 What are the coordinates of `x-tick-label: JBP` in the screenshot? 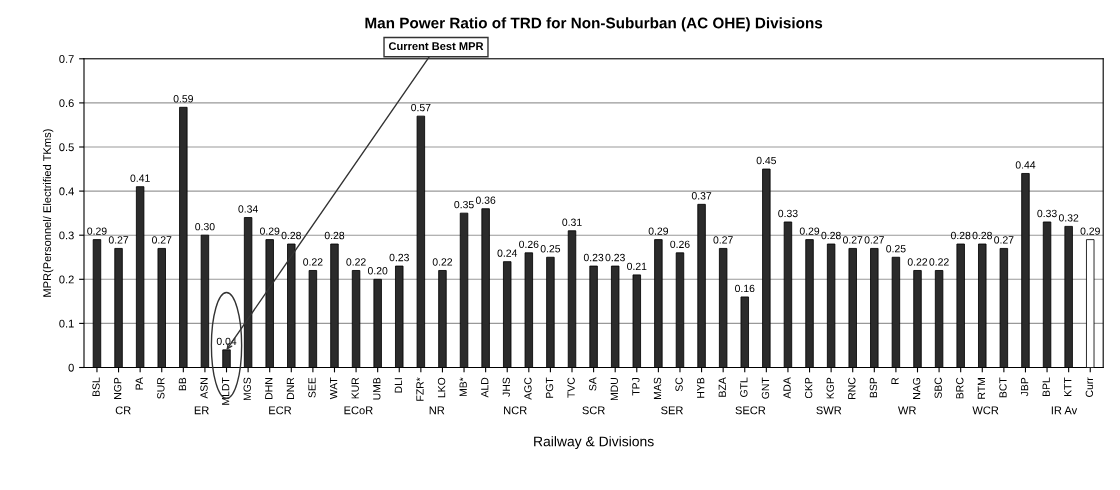 It's located at (1024, 387).